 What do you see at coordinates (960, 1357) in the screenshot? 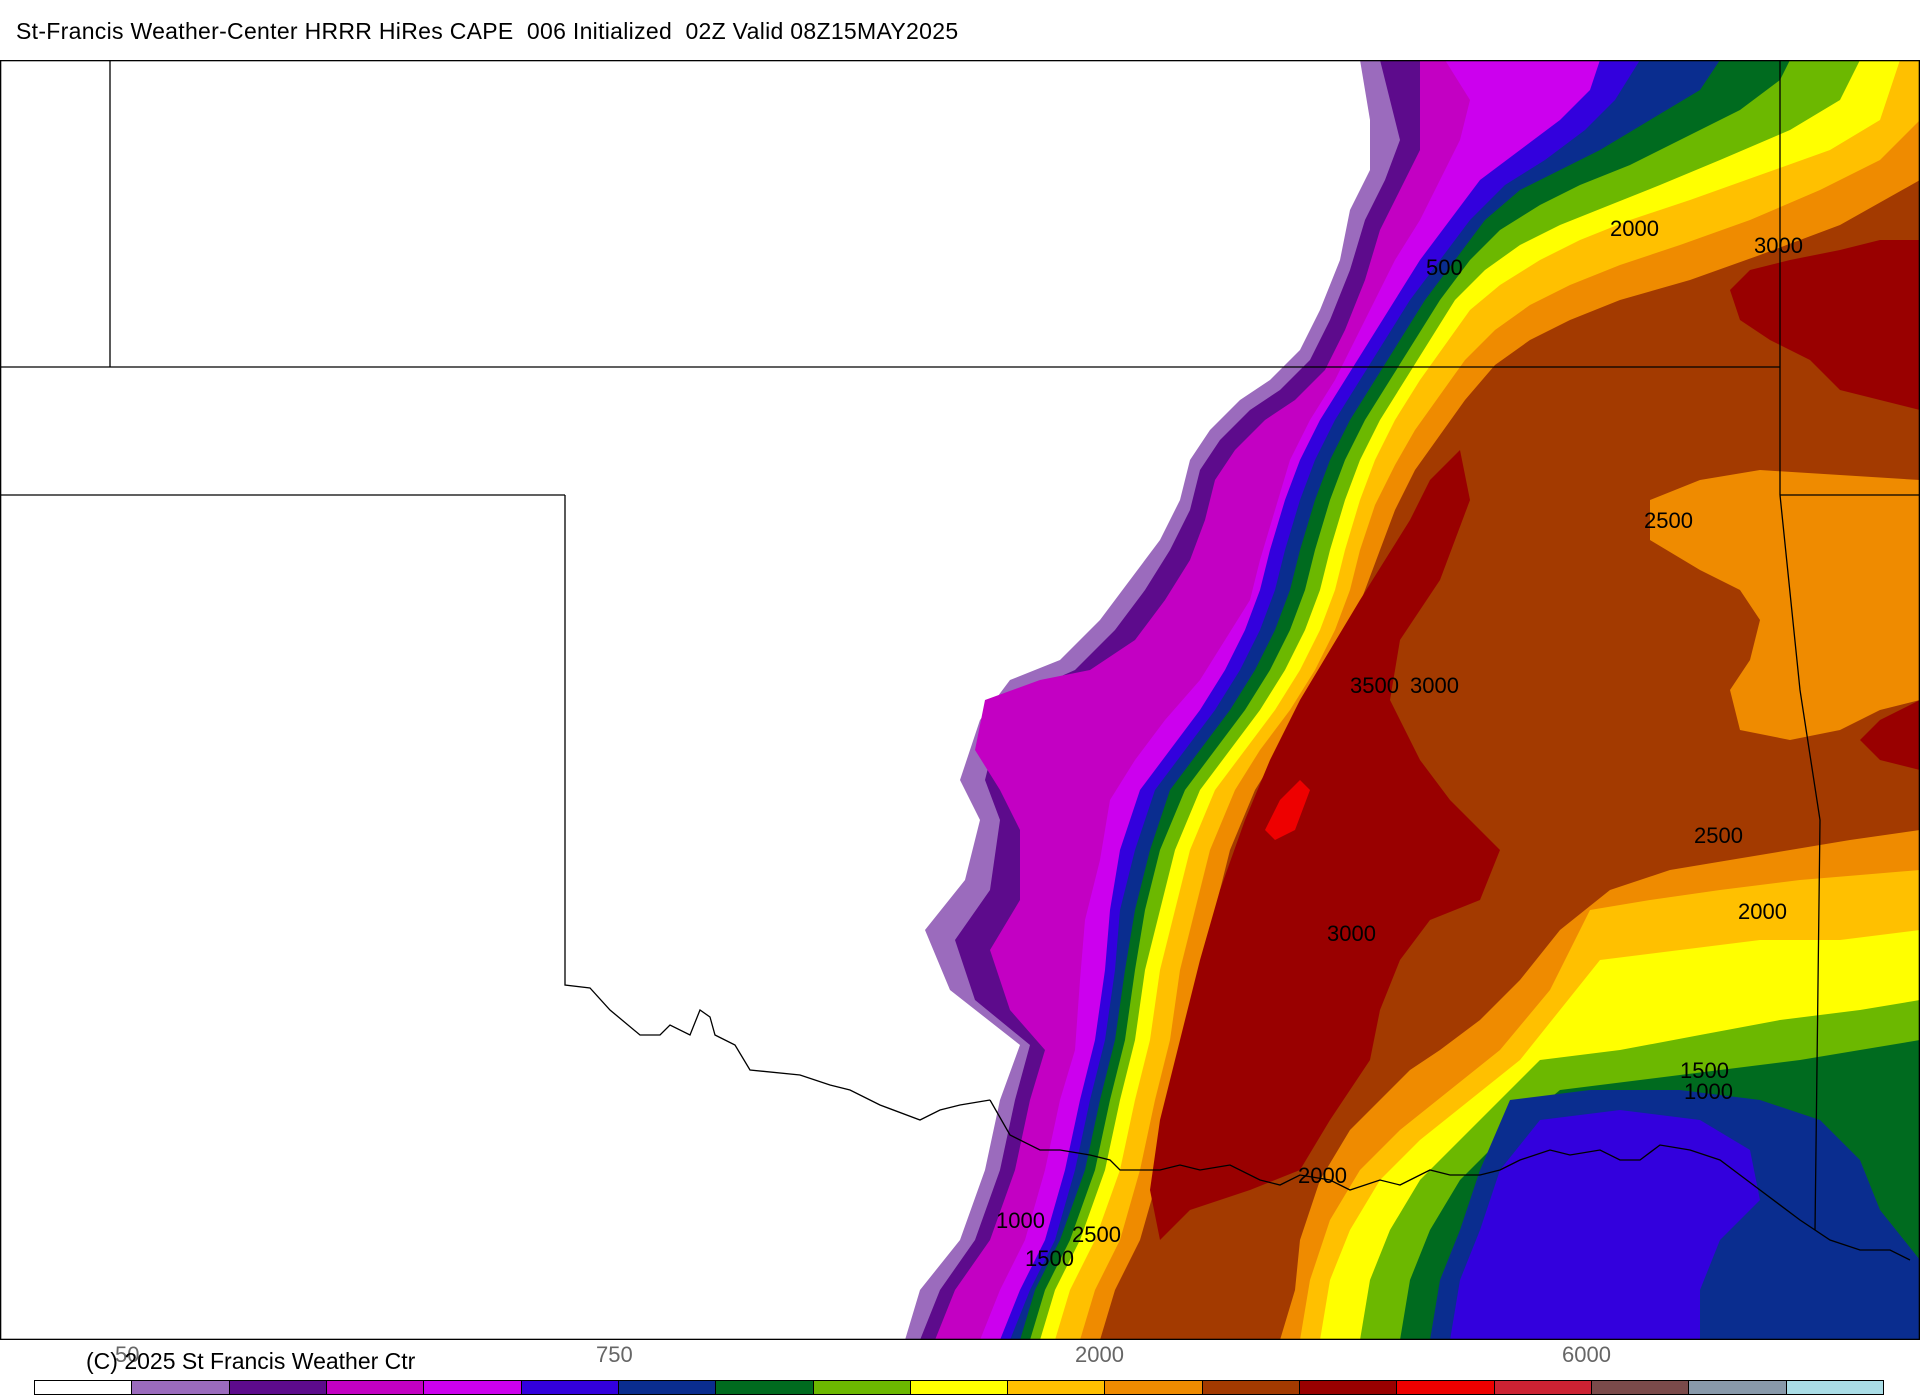
I see `legend-tick-labels: 50 750 2000 6000` at bounding box center [960, 1357].